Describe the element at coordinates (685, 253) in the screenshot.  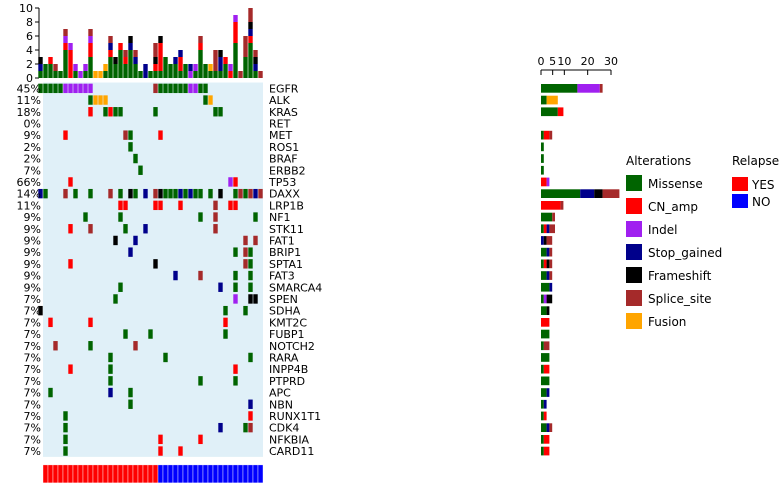
I see `alterations-legend-label: Stop_gained` at that location.